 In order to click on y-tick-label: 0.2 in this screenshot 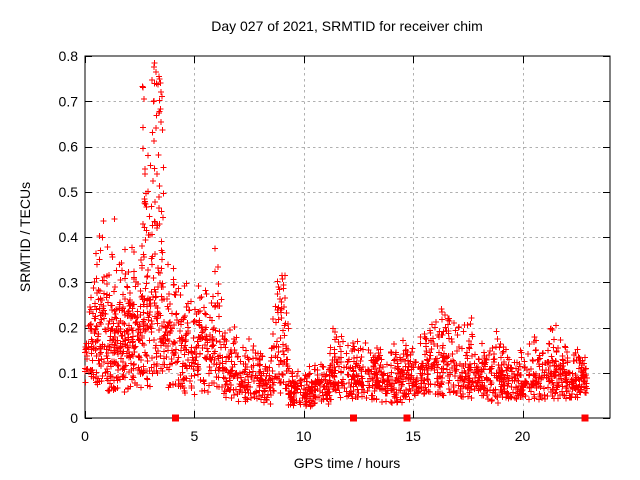, I will do `click(69, 328)`.